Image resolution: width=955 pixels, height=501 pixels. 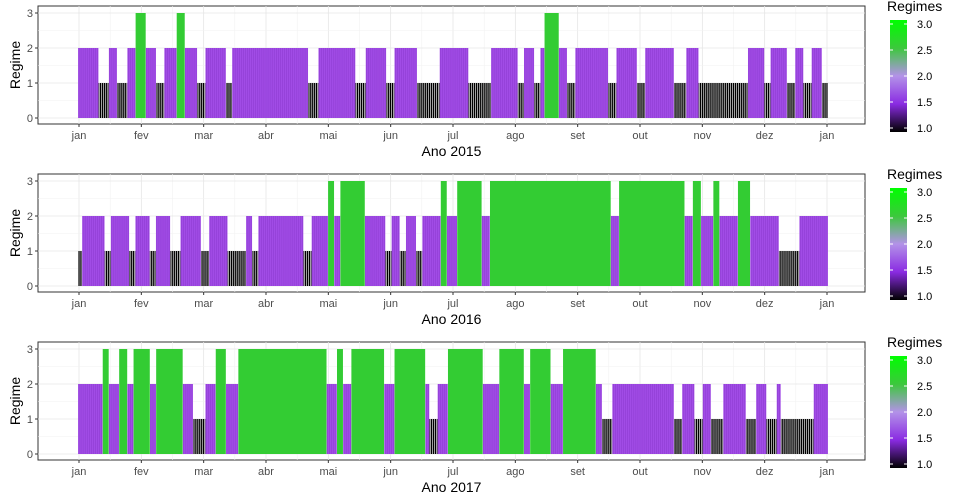 What do you see at coordinates (924, 465) in the screenshot?
I see `legend-tick-label: 1.0` at bounding box center [924, 465].